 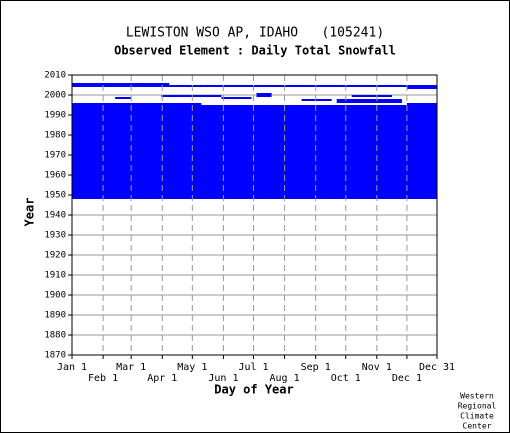 What do you see at coordinates (346, 378) in the screenshot?
I see `x-tick-label: Oct 1` at bounding box center [346, 378].